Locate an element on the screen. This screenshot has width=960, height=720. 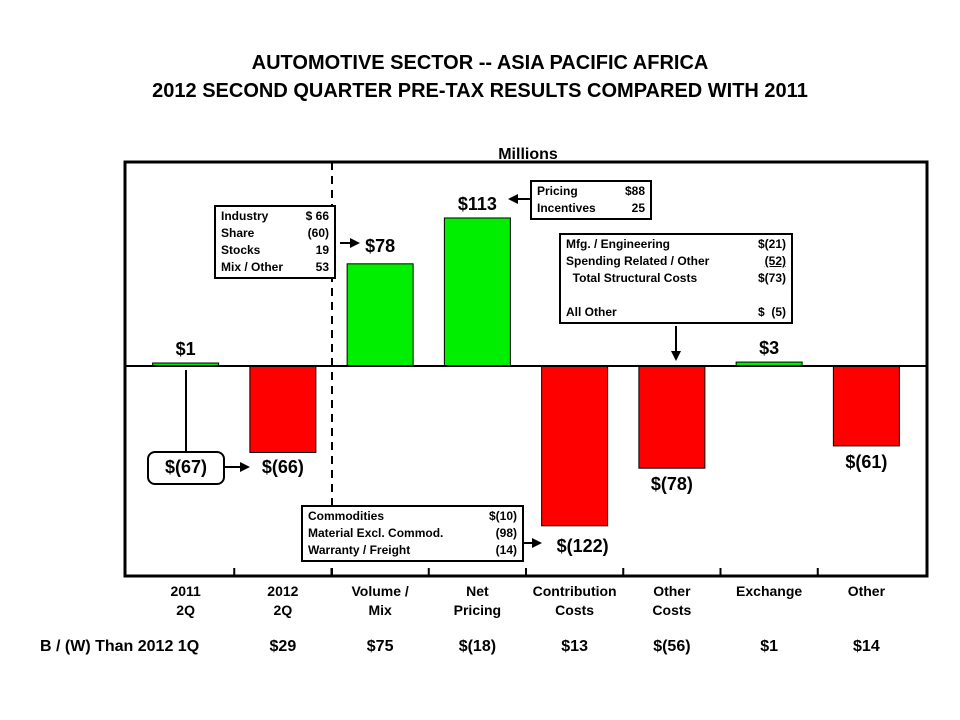
callout-row: Material Excl. Commod. (98) is located at coordinates (412, 533).